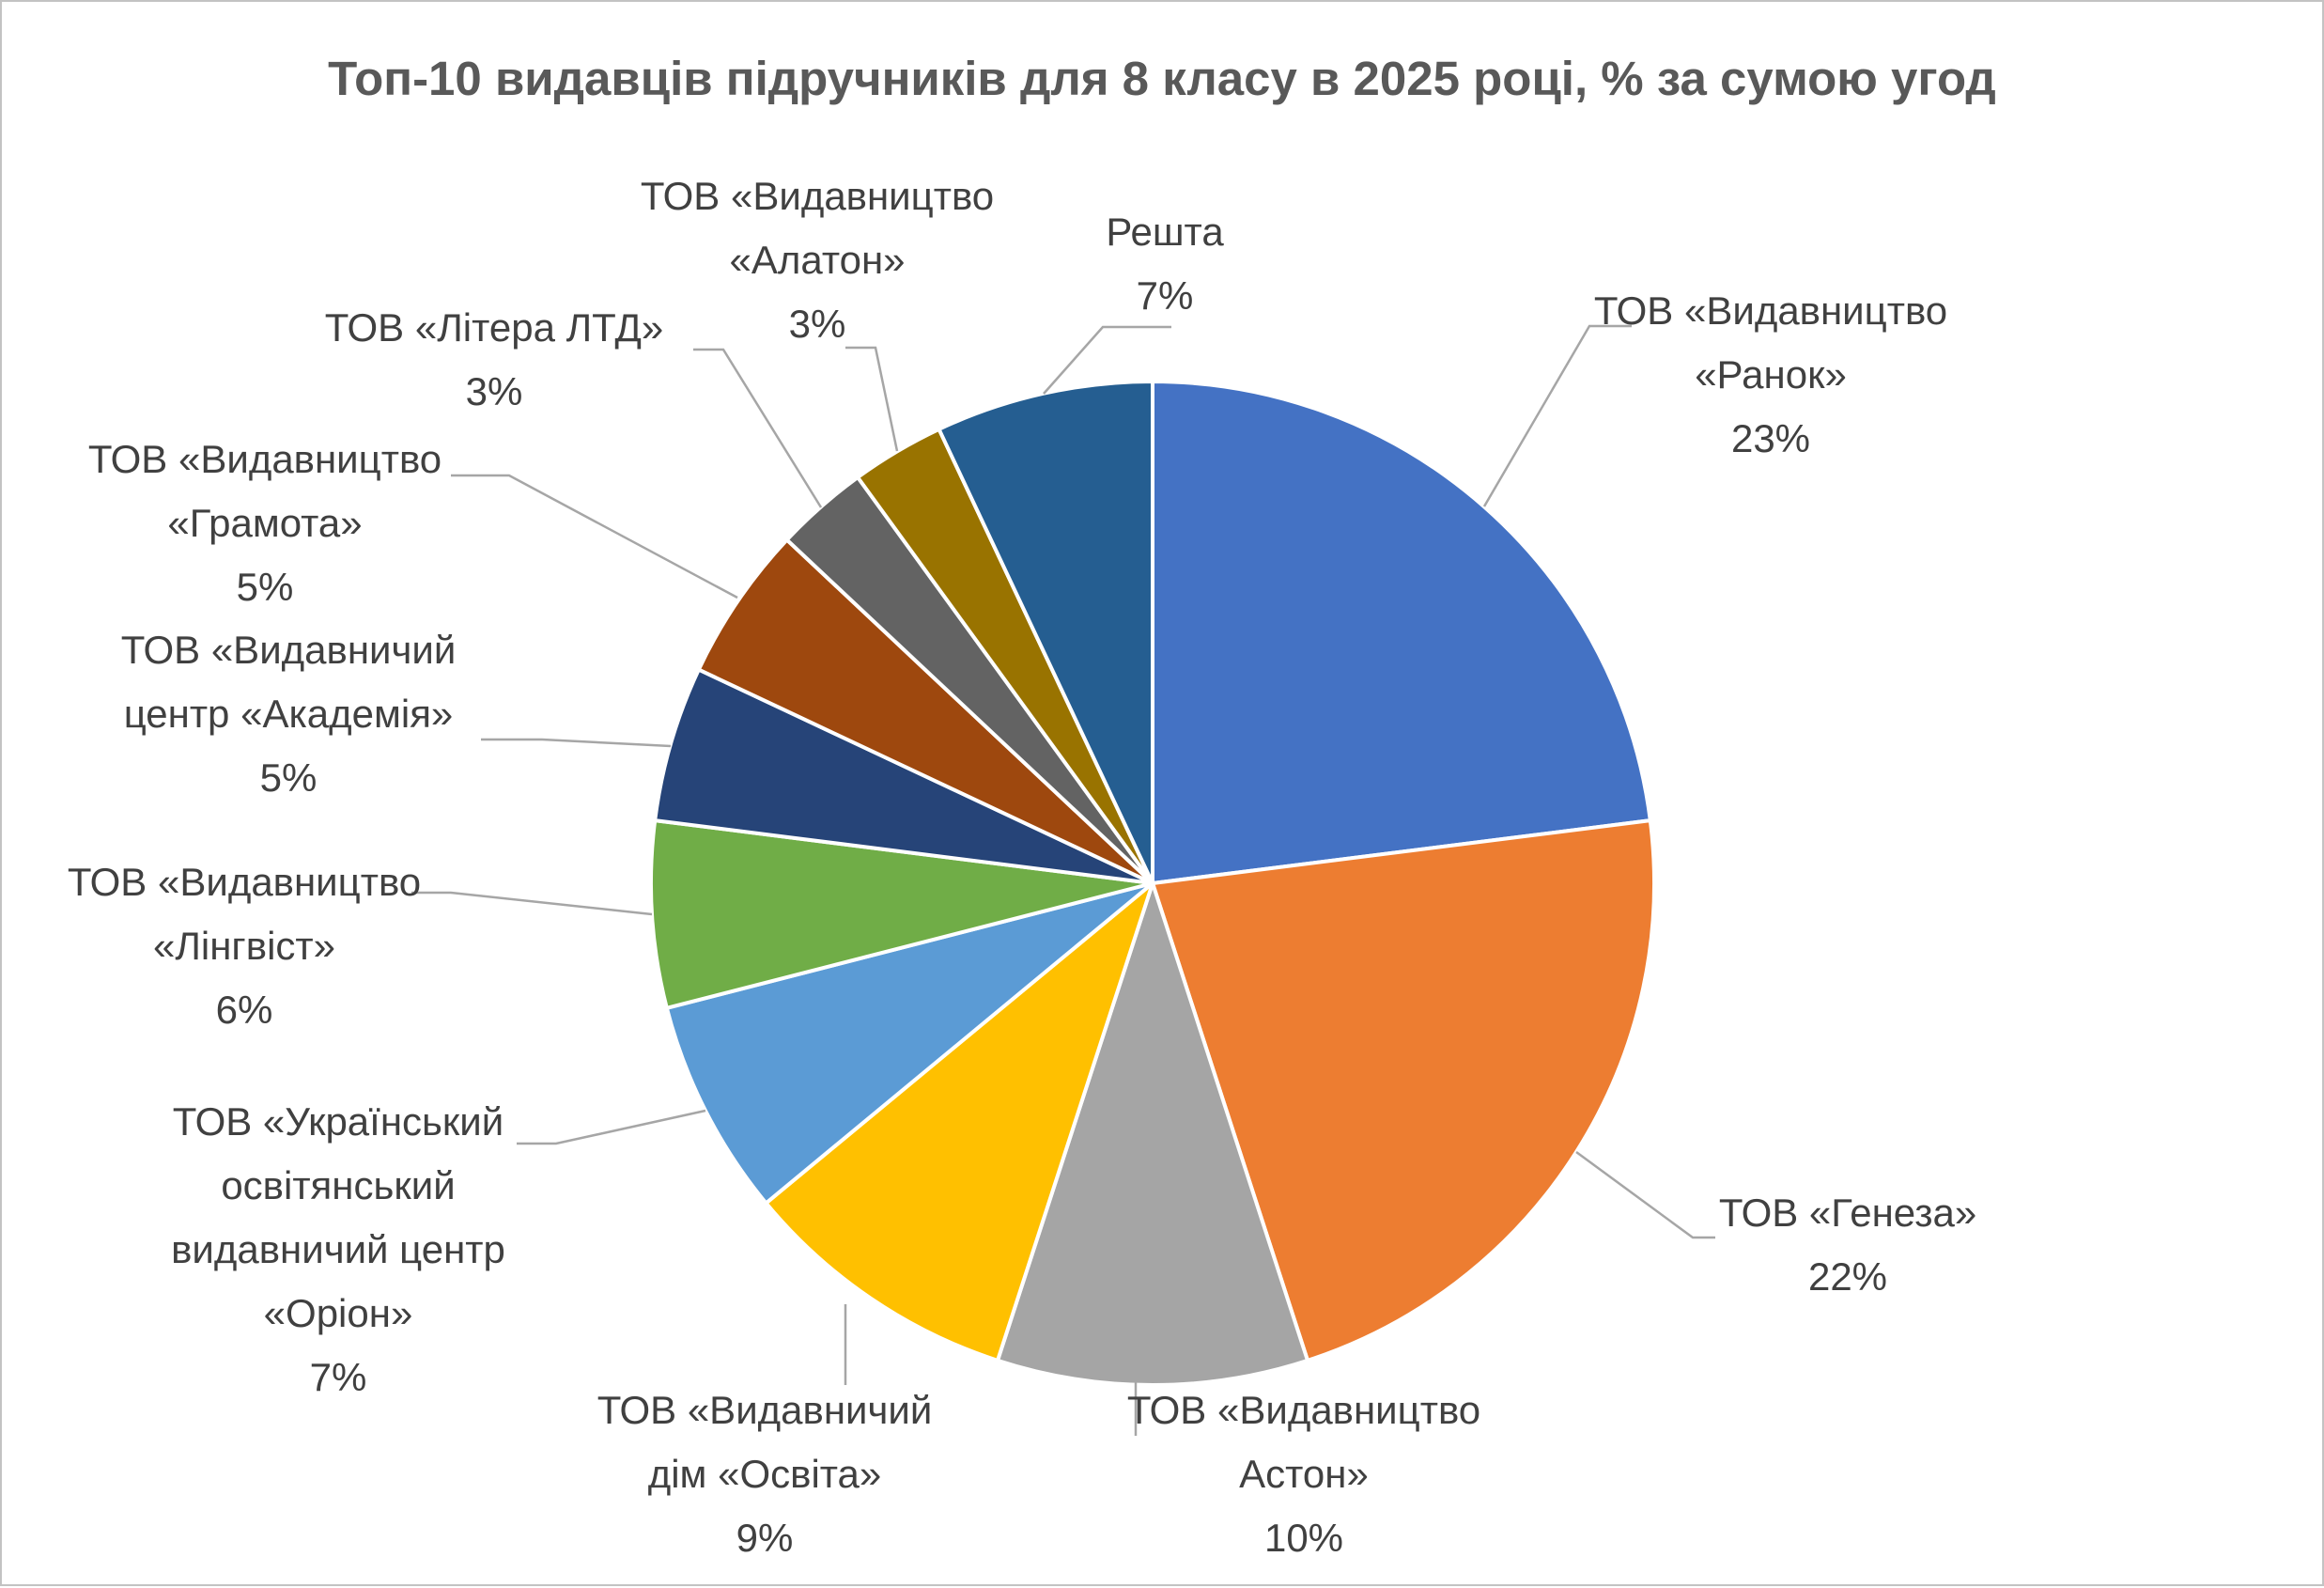  I want to click on slice-label-aston: ТОВ «Видавництво Астон» 10%, so click(1303, 1474).